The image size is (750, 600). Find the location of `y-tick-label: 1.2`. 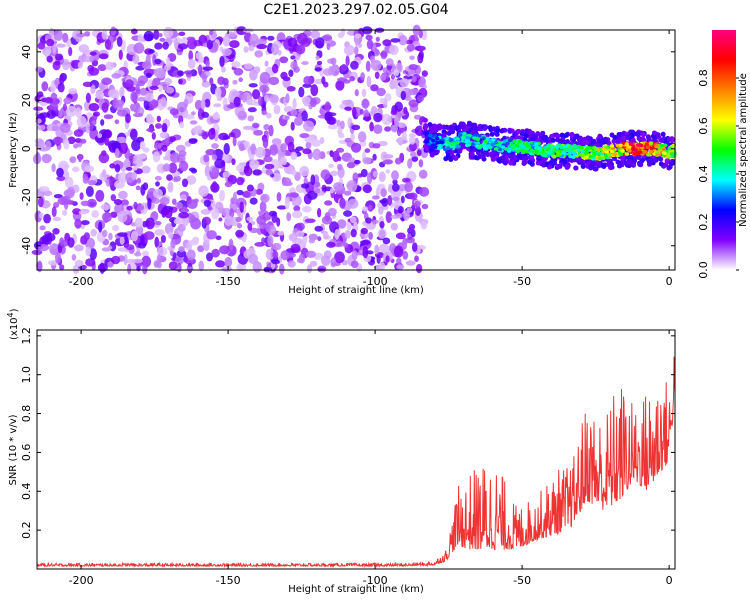

y-tick-label: 1.2 is located at coordinates (26, 336).